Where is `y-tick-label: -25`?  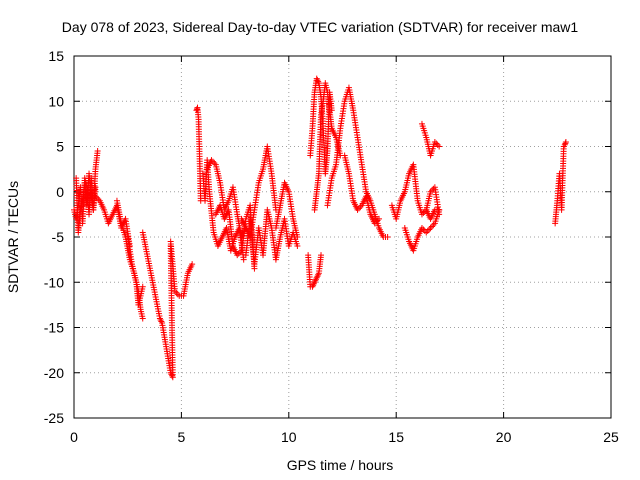
y-tick-label: -25 is located at coordinates (54, 418).